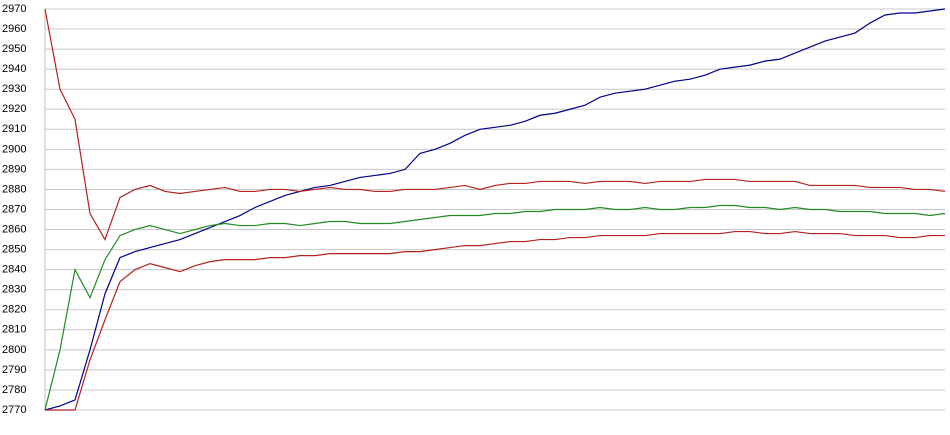 The width and height of the screenshot is (950, 435). Describe the element at coordinates (14, 330) in the screenshot. I see `y-tick-label: 2810` at that location.